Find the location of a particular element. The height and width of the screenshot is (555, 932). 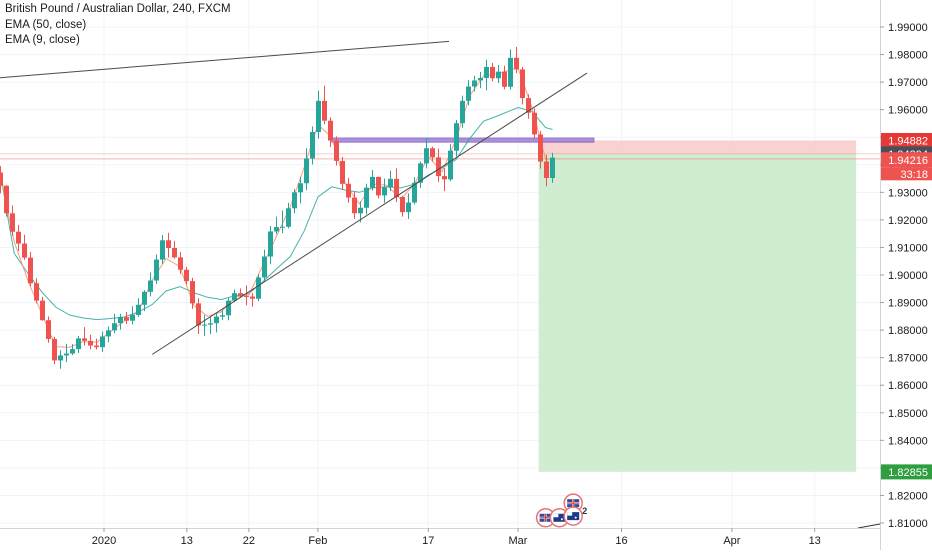

price-tick-label: 1.85000 is located at coordinates (908, 414).